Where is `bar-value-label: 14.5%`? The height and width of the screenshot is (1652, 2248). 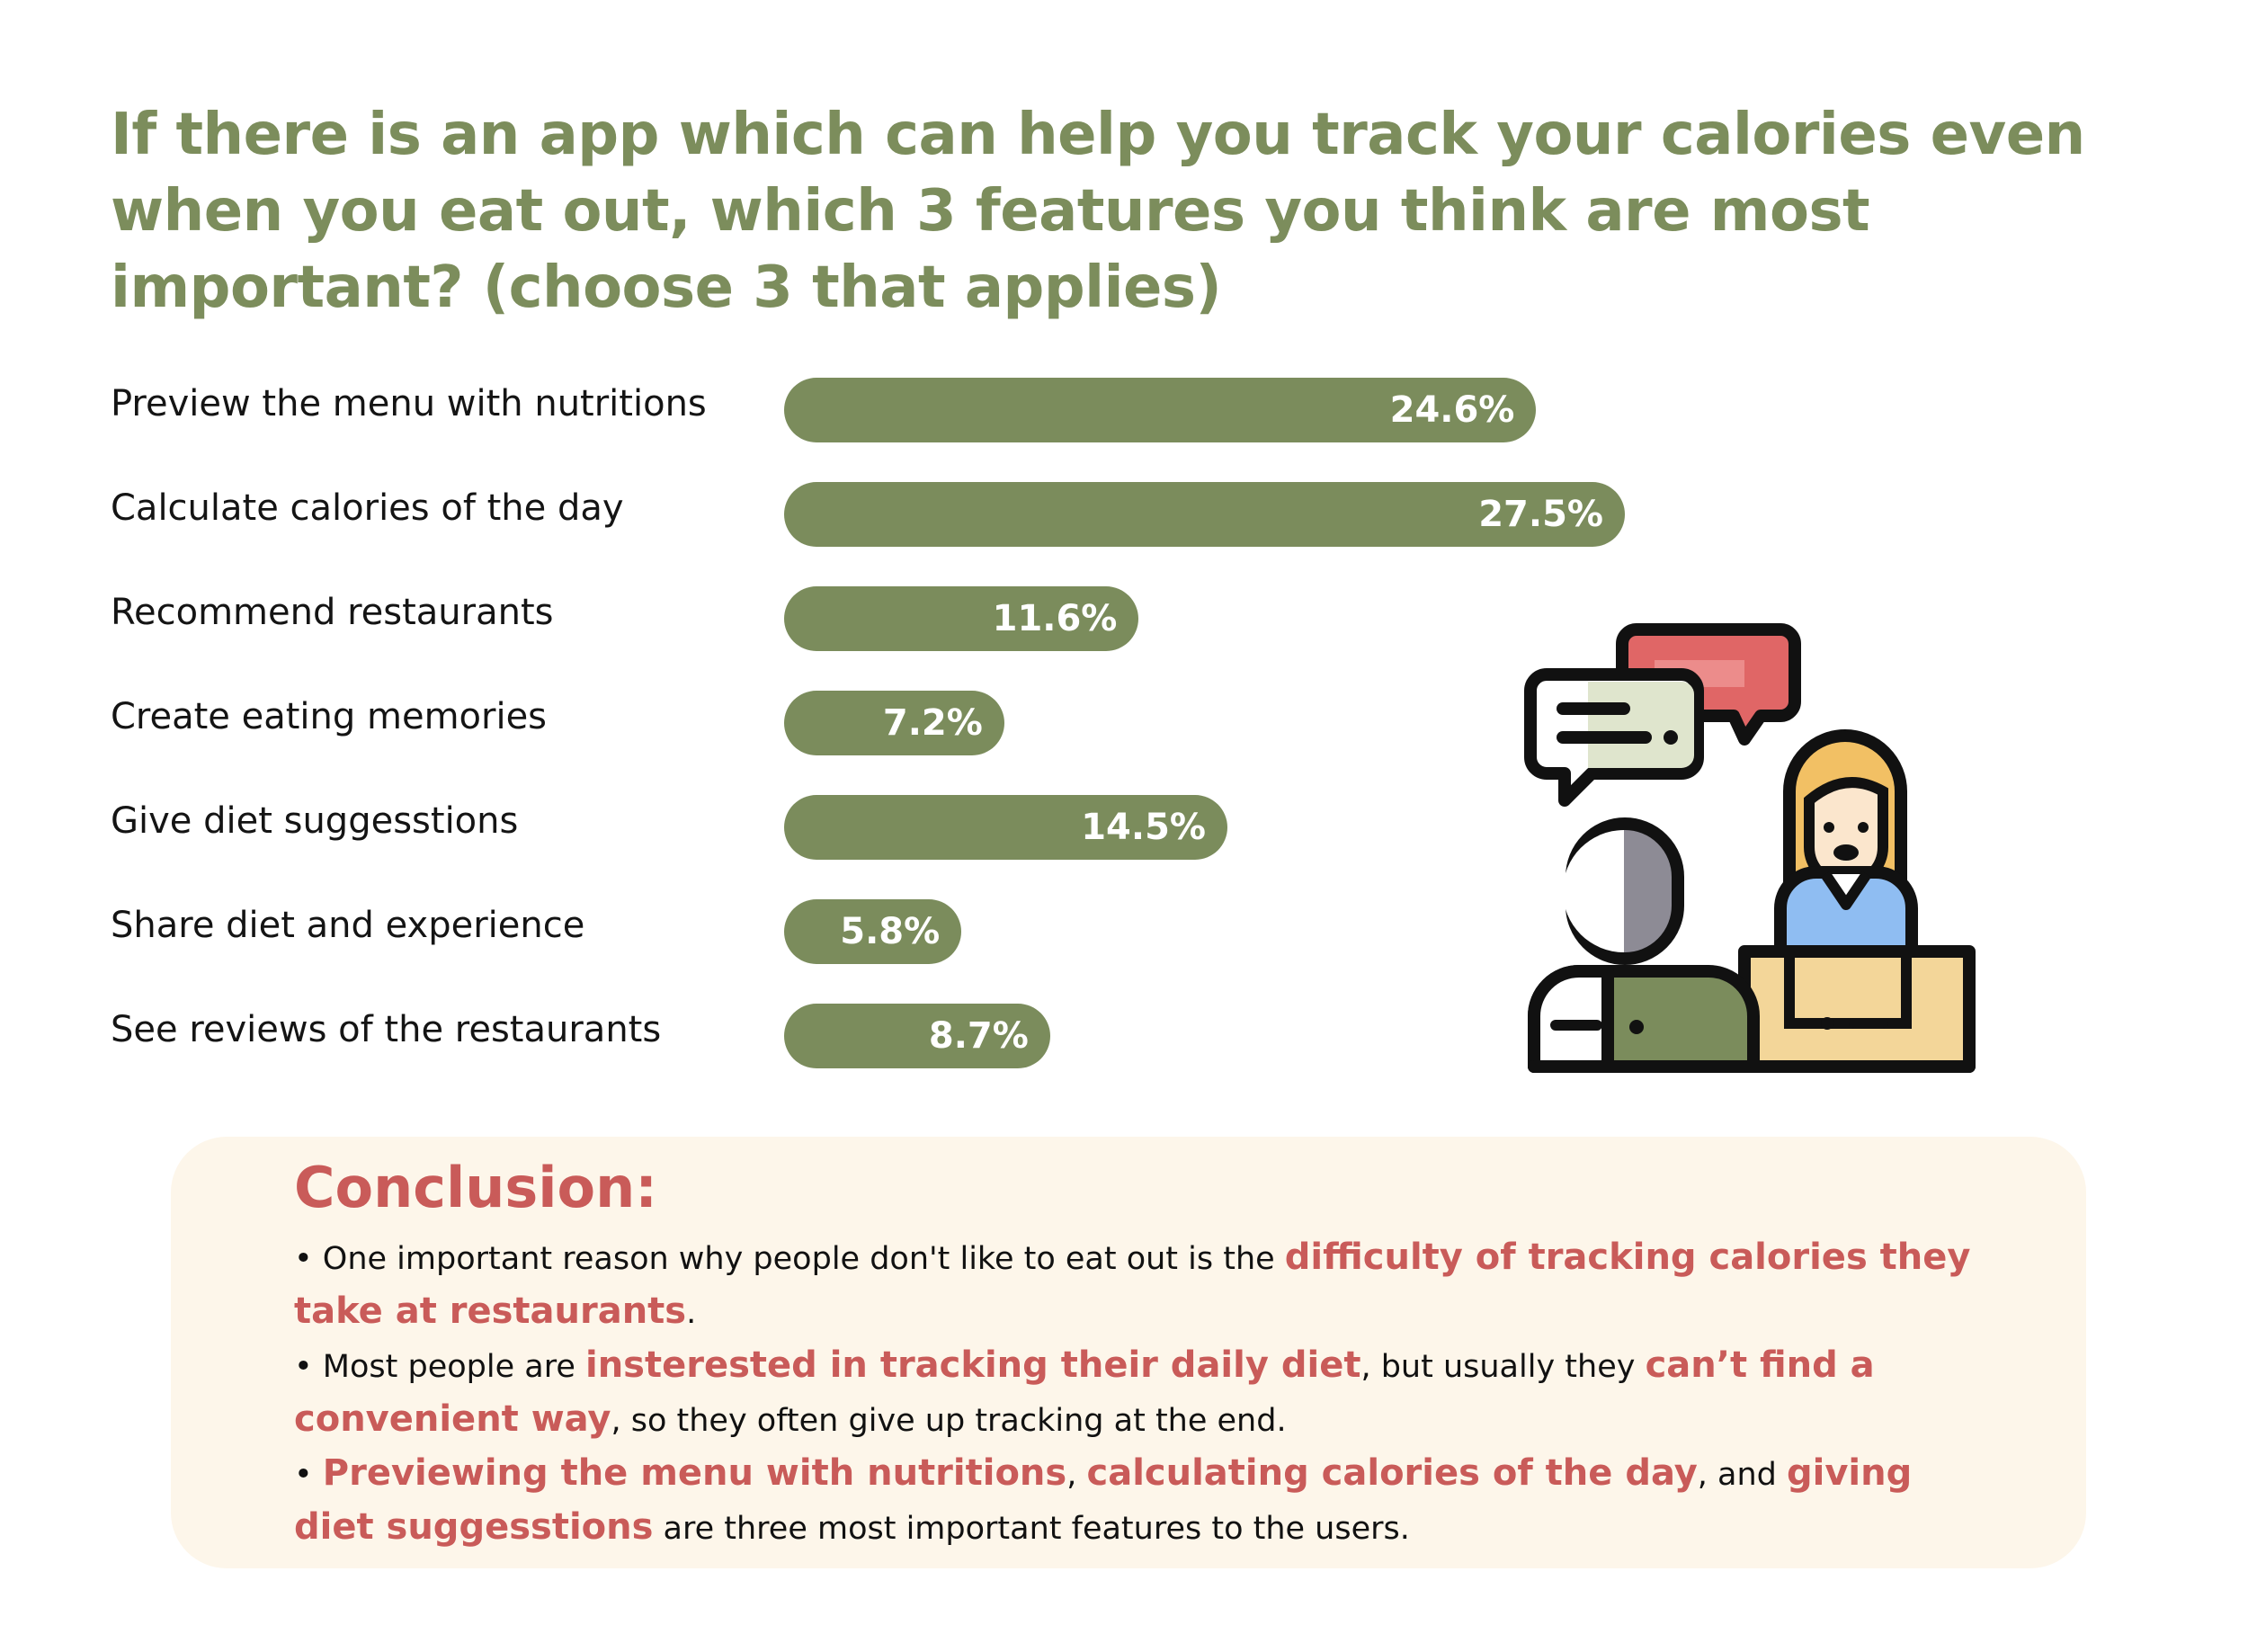
bar-value-label: 14.5% is located at coordinates (1143, 827).